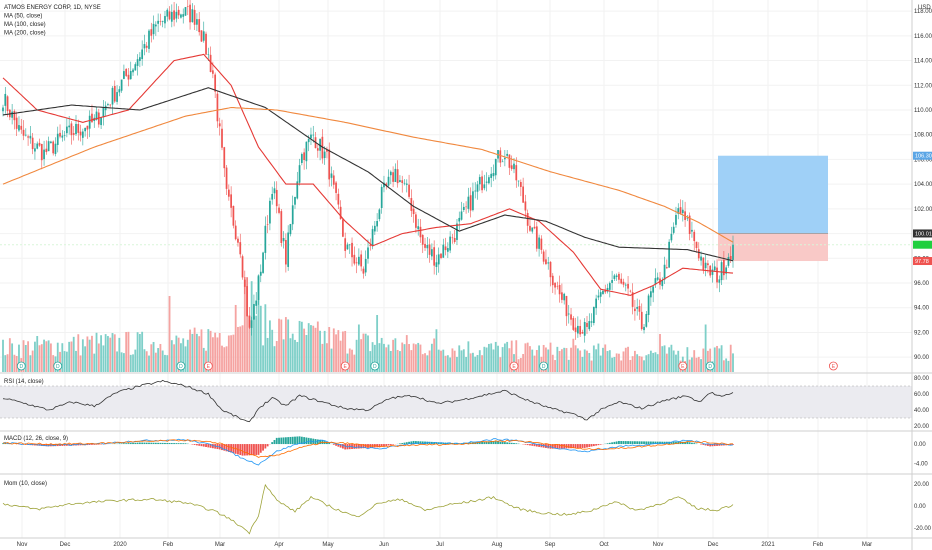  Describe the element at coordinates (23, 17) in the screenshot. I see `legend-ma50: MA (50, close)` at that location.